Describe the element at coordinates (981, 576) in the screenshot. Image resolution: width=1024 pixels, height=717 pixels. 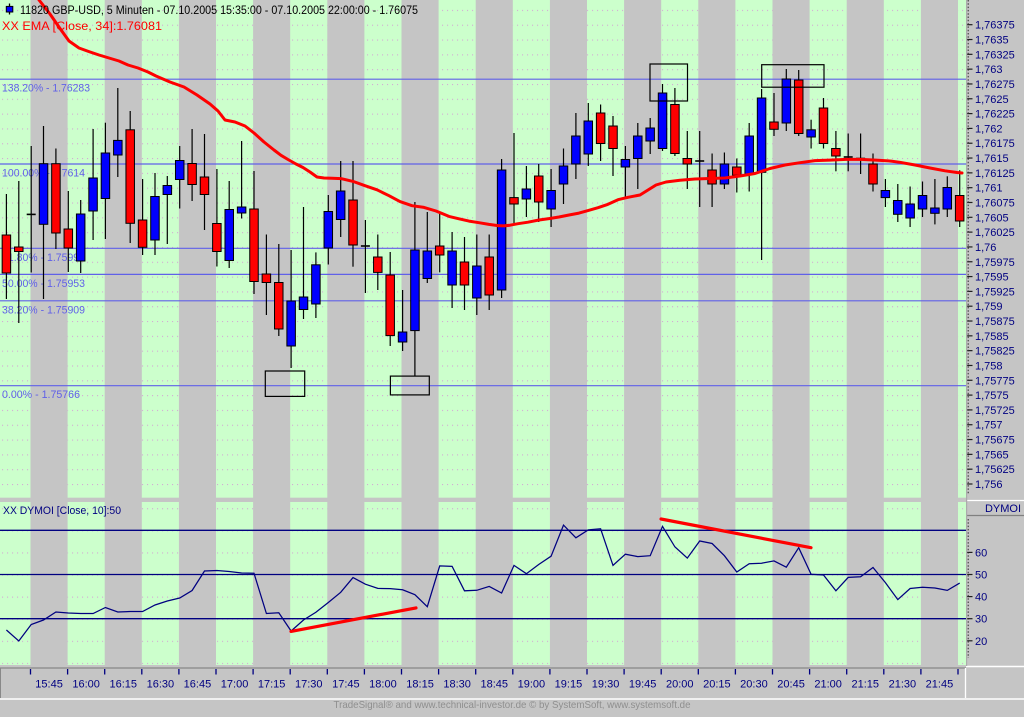
I see `svg-text: 50` at that location.